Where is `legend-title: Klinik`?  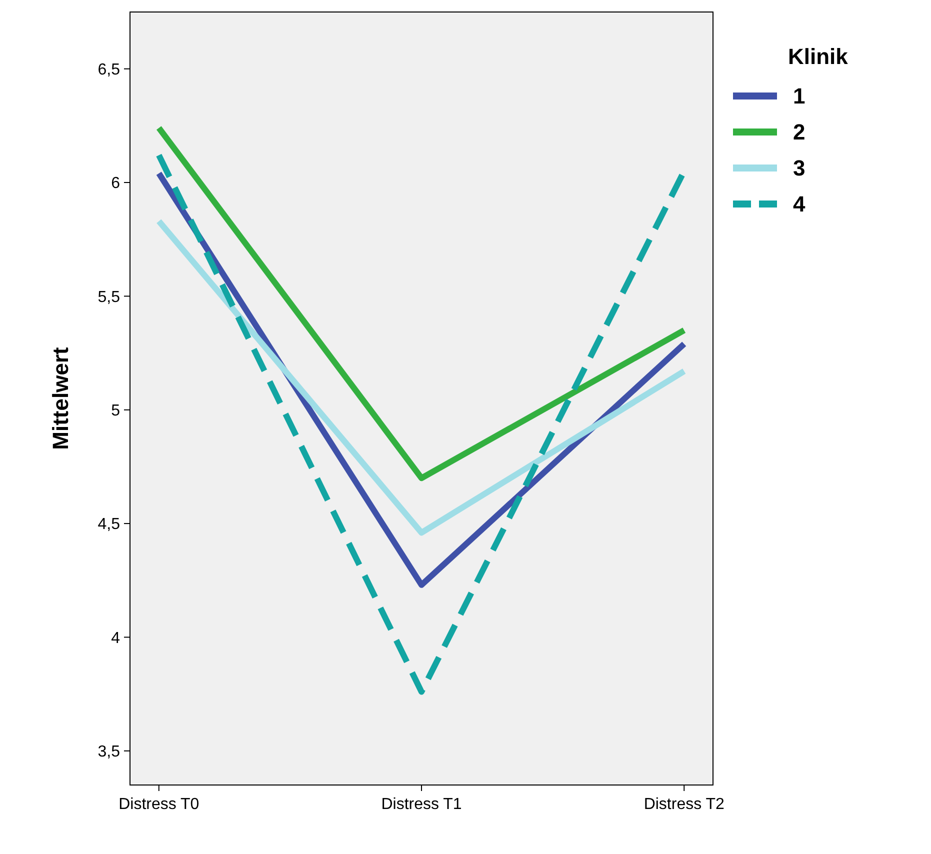 legend-title: Klinik is located at coordinates (818, 56).